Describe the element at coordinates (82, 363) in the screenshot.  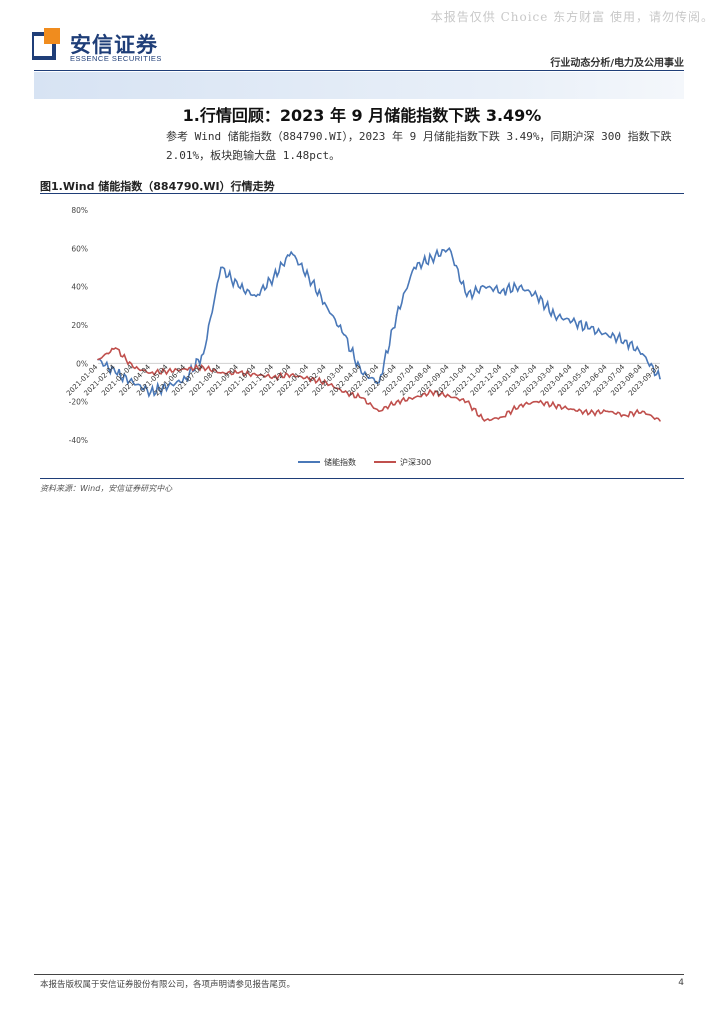
I see `y-tick-label: 0%` at that location.